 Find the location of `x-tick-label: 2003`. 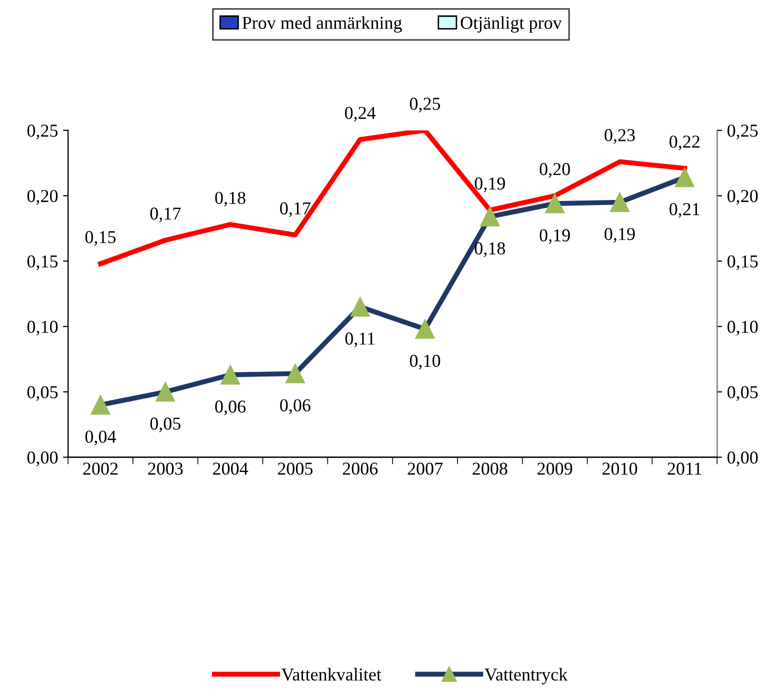

x-tick-label: 2003 is located at coordinates (165, 468).